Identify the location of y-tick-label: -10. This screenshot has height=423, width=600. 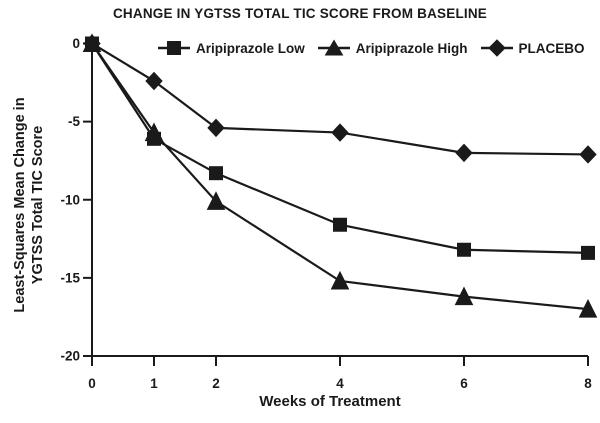
(70, 199).